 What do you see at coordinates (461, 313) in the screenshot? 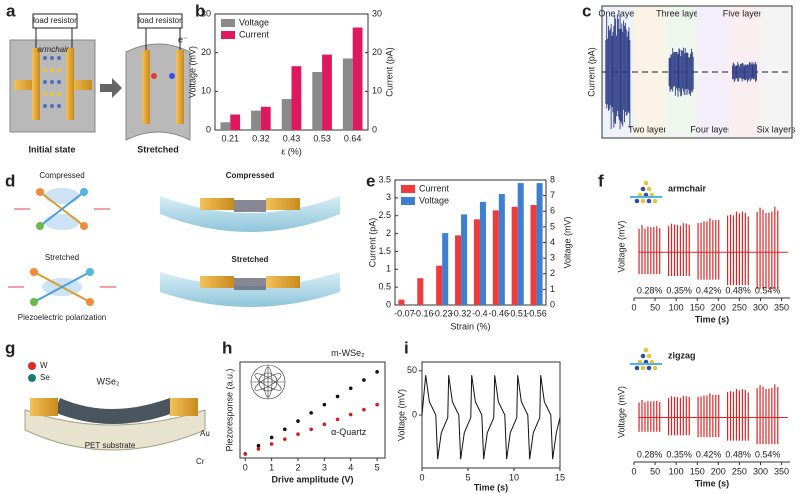
I see `x-tick-label: -0.32` at bounding box center [461, 313].